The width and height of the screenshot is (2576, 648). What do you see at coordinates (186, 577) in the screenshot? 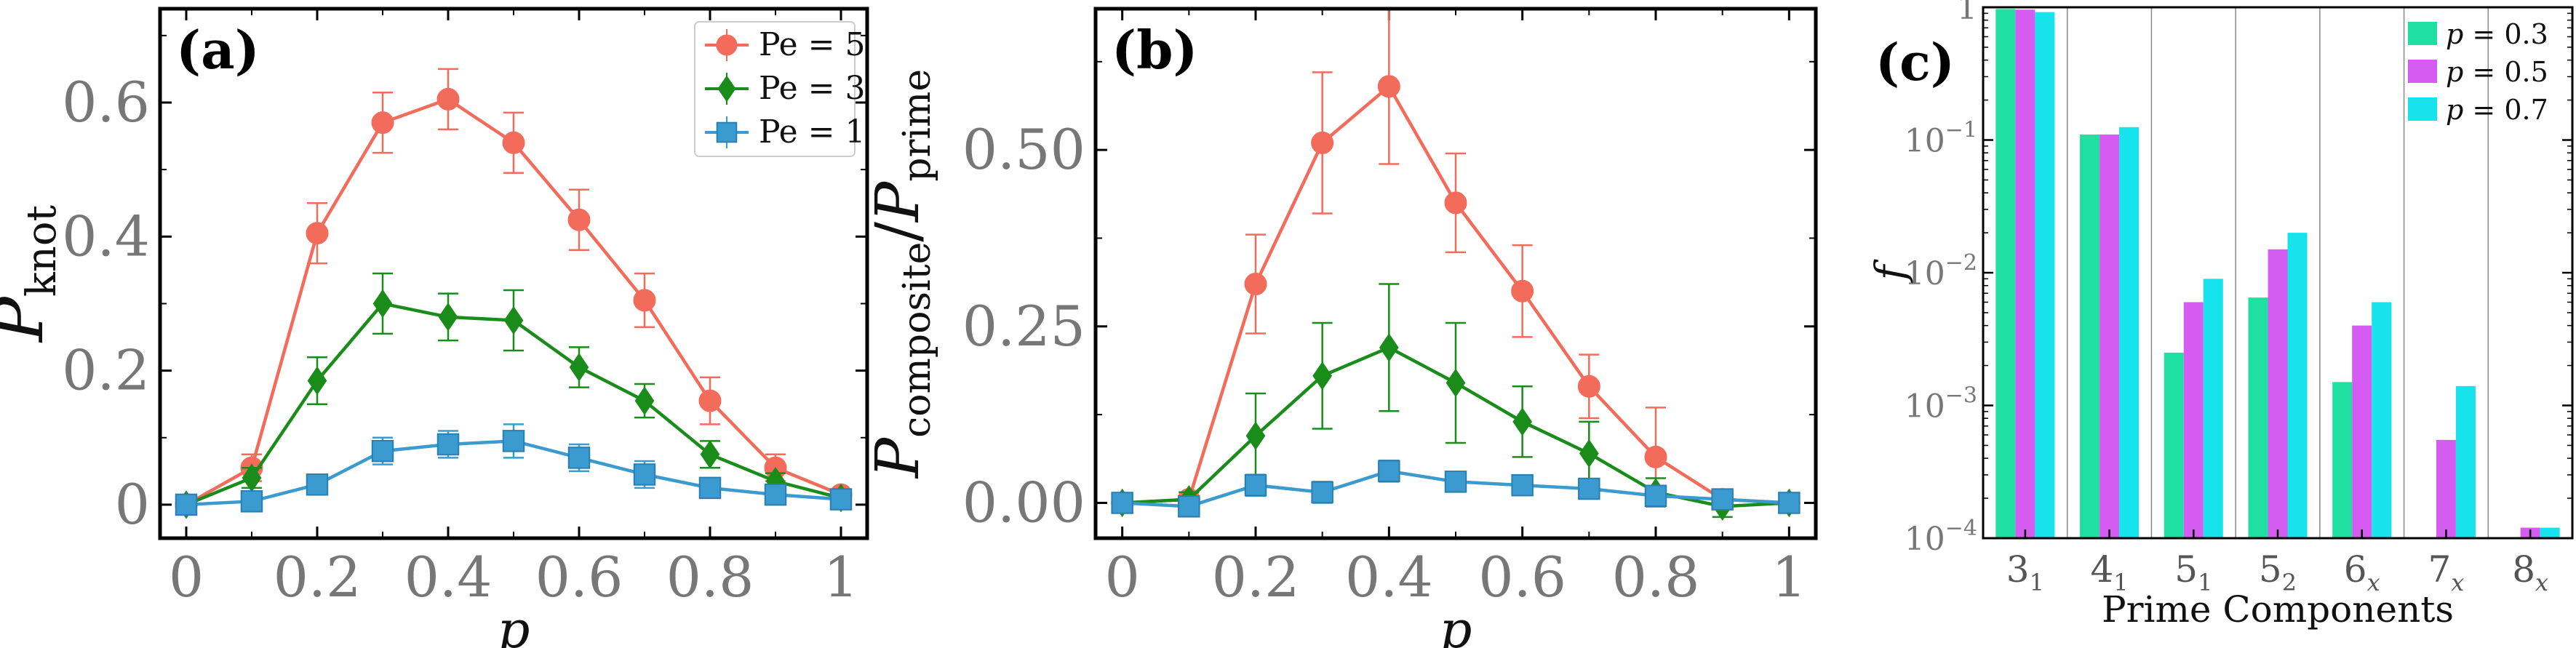
I see `x-tick-label: 0` at bounding box center [186, 577].